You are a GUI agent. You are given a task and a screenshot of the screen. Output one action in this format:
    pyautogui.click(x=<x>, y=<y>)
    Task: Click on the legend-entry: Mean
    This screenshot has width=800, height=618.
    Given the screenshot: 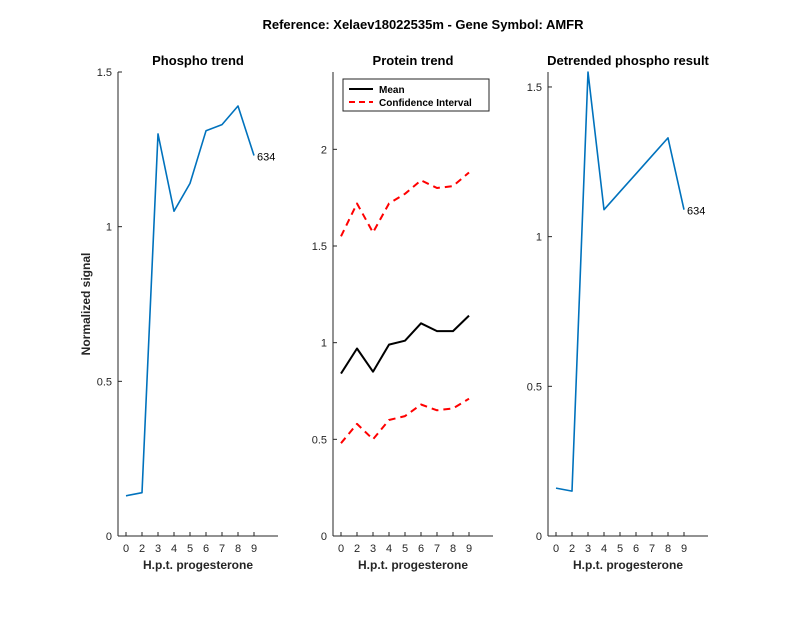 What is the action you would take?
    pyautogui.click(x=392, y=90)
    